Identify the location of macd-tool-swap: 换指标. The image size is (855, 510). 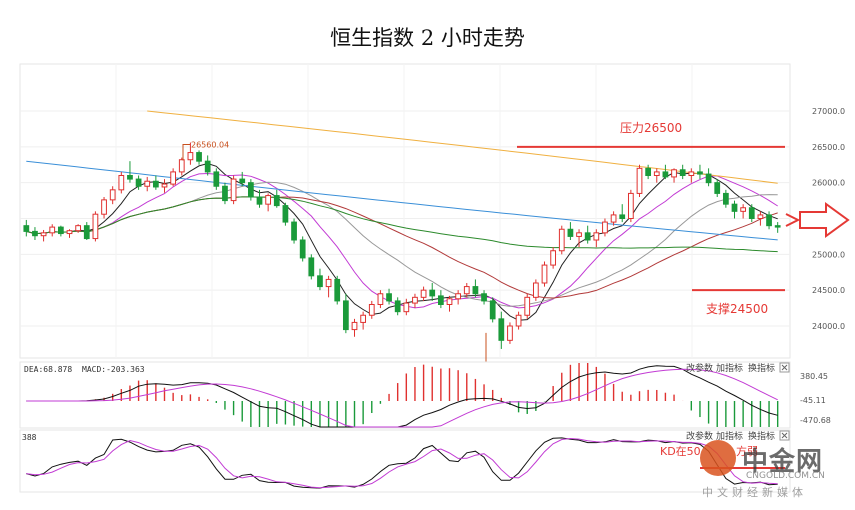
(761, 368).